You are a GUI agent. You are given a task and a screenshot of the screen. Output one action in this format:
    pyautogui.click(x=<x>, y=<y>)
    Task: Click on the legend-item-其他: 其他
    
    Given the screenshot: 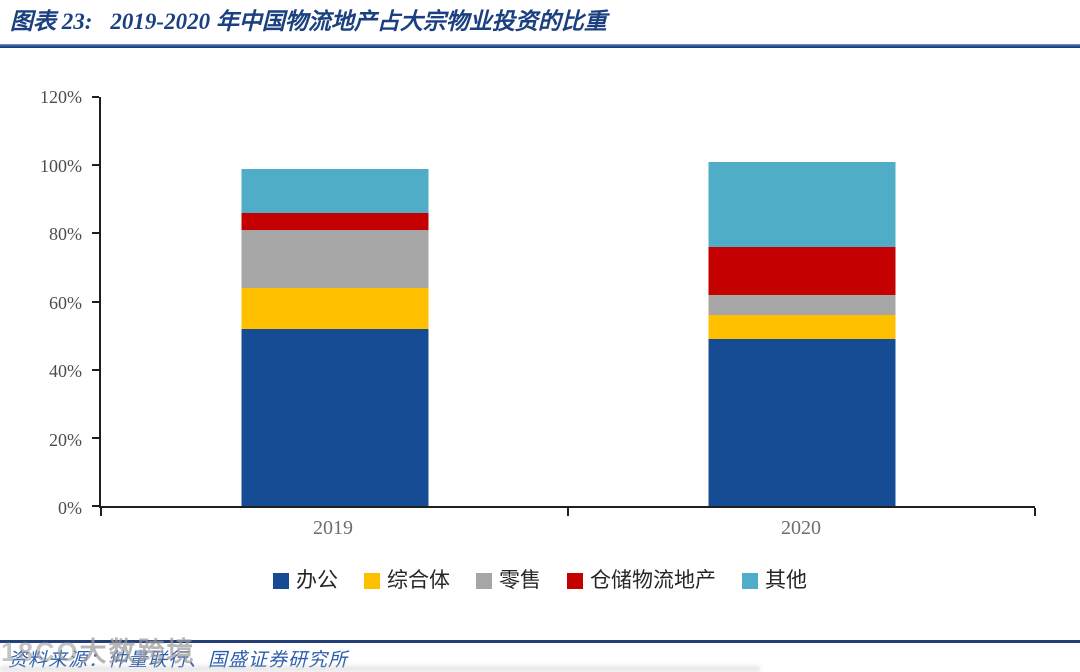 What is the action you would take?
    pyautogui.click(x=774, y=580)
    